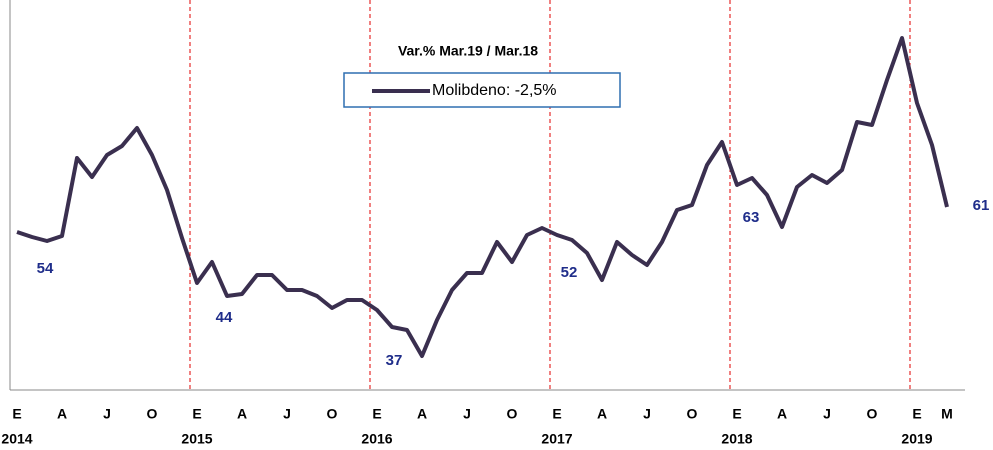  I want to click on legend-title: Var.% Mar.19 / Mar.18, so click(468, 51).